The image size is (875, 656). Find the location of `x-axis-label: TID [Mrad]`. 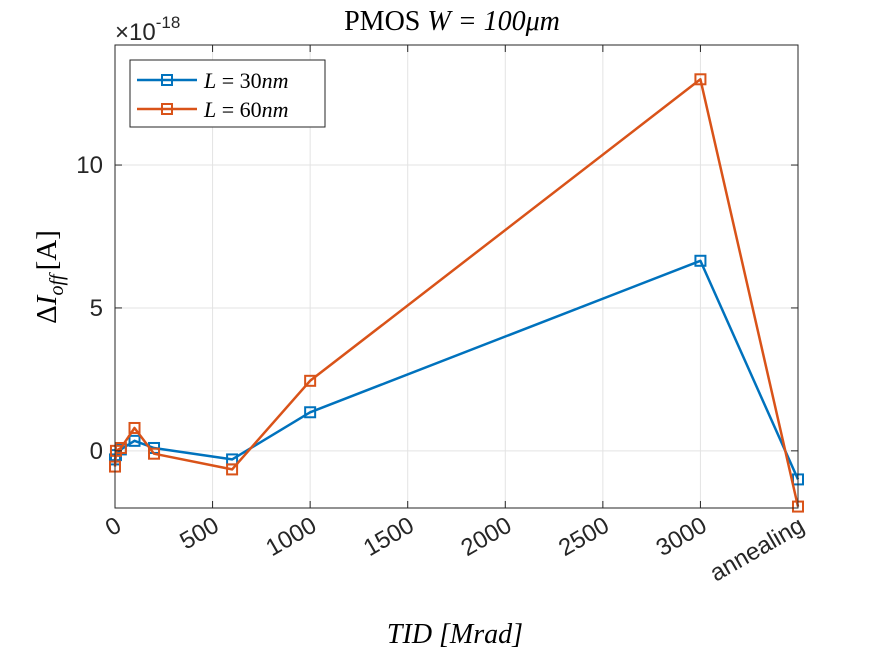

x-axis-label: TID [Mrad] is located at coordinates (455, 634).